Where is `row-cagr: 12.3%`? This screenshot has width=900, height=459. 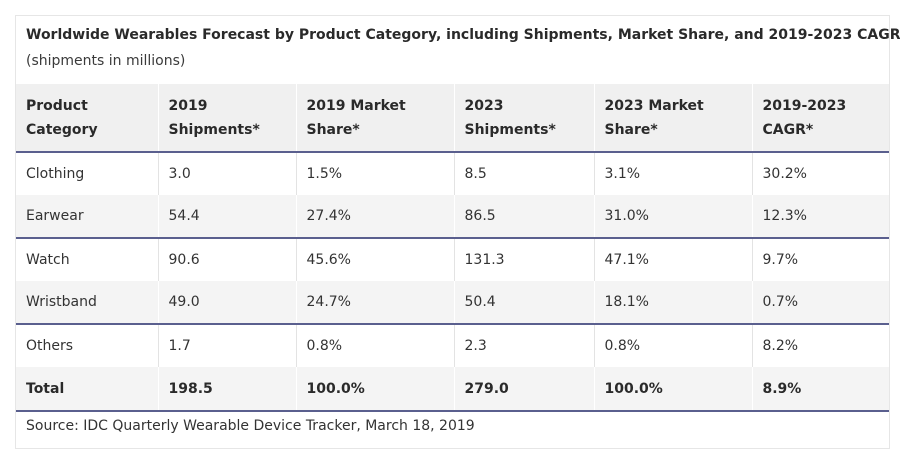 row-cagr: 12.3% is located at coordinates (820, 217).